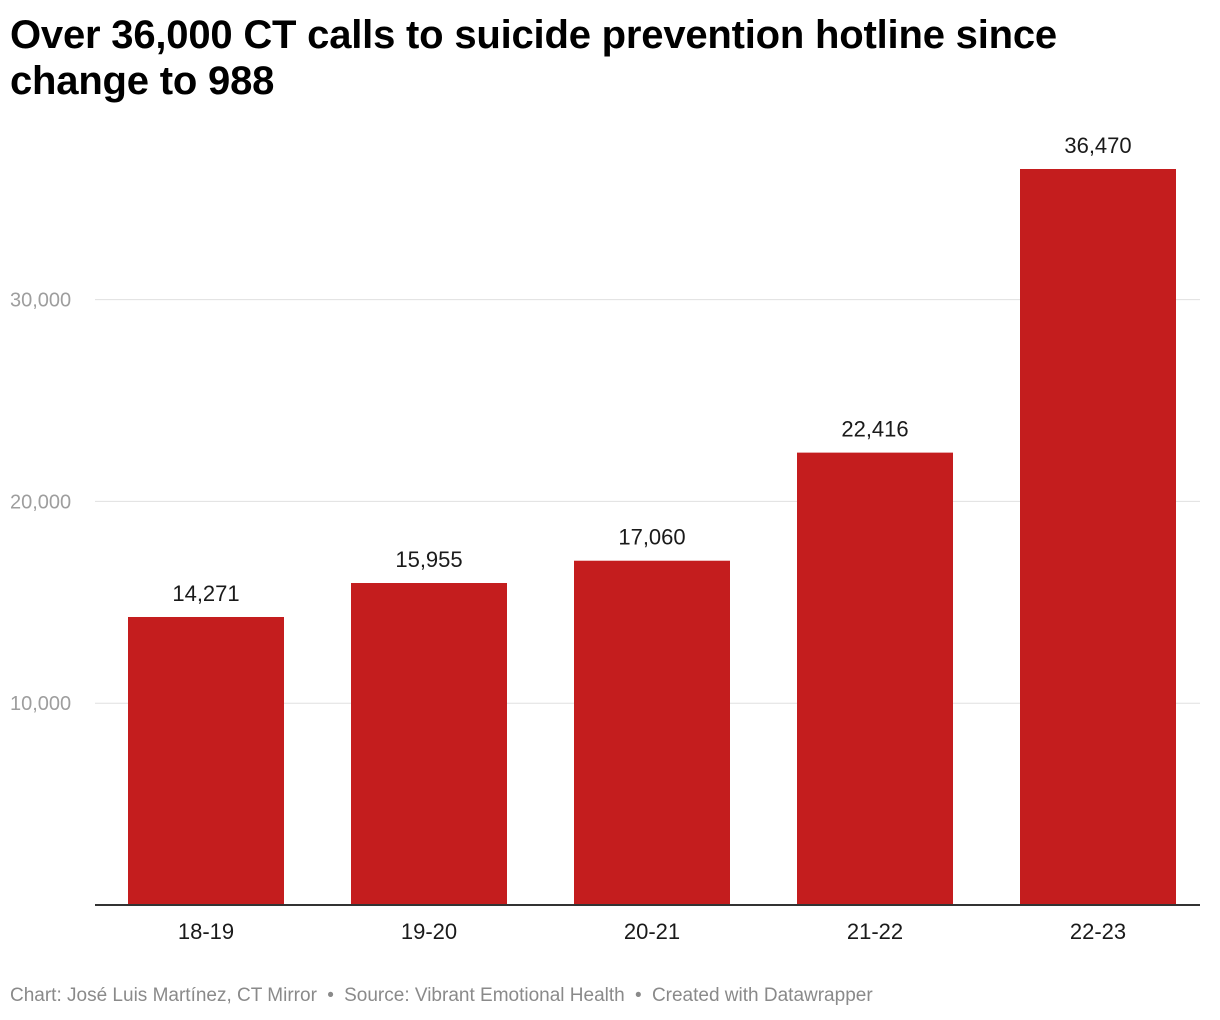 The height and width of the screenshot is (1020, 1220). I want to click on chart-credit: Chart: José Luis Martínez, CT Mirror, so click(163, 995).